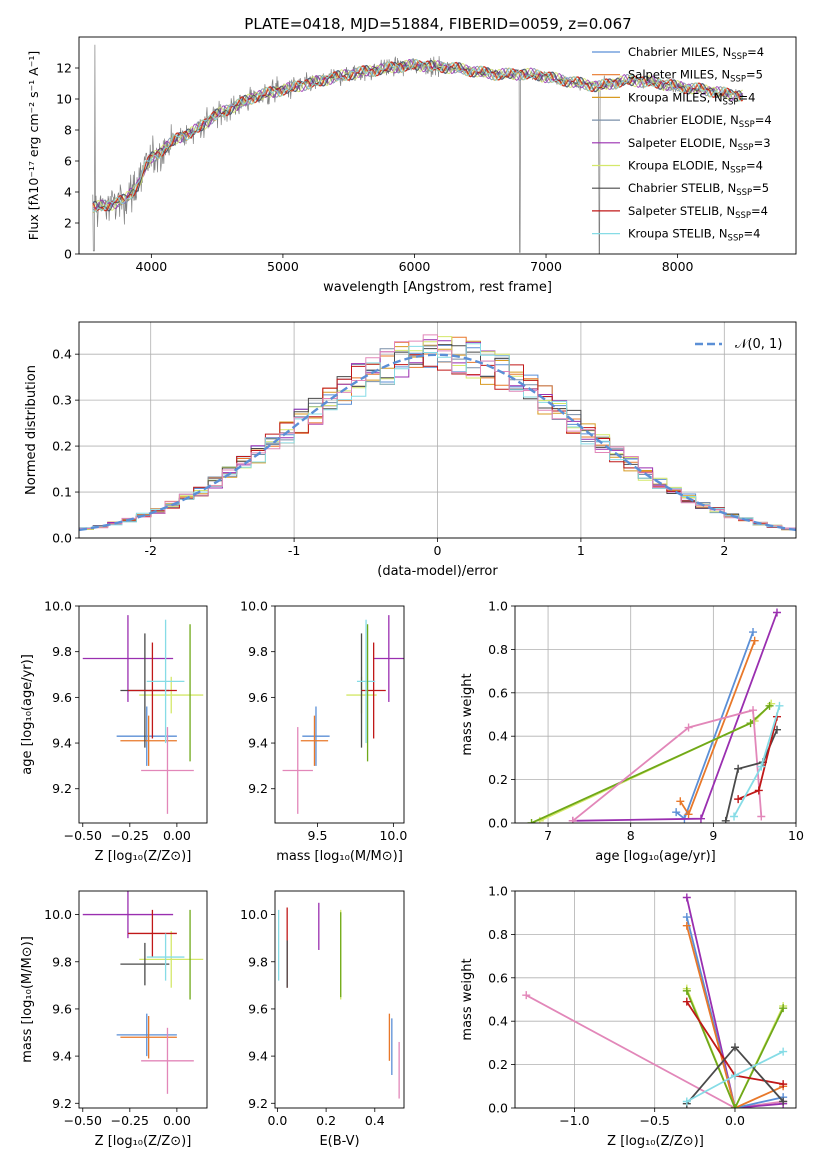 The height and width of the screenshot is (1170, 819). I want to click on y-tick-label: 12, so click(64, 68).